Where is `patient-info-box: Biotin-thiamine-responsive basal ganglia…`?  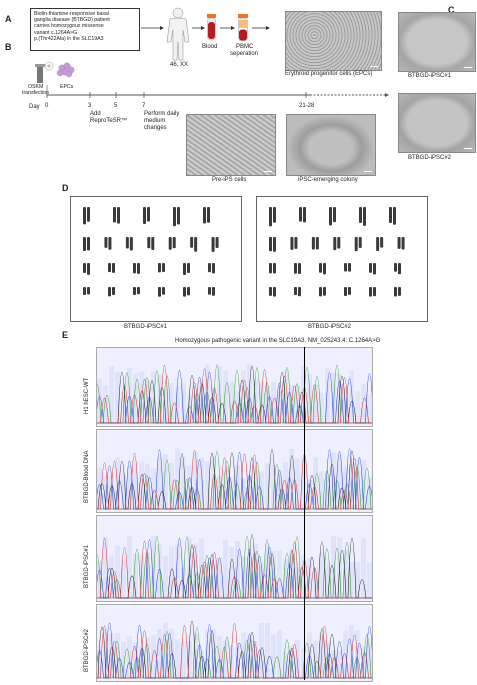
patient-info-box: Biotin-thiamine-responsive basal ganglia… is located at coordinates (85, 29).